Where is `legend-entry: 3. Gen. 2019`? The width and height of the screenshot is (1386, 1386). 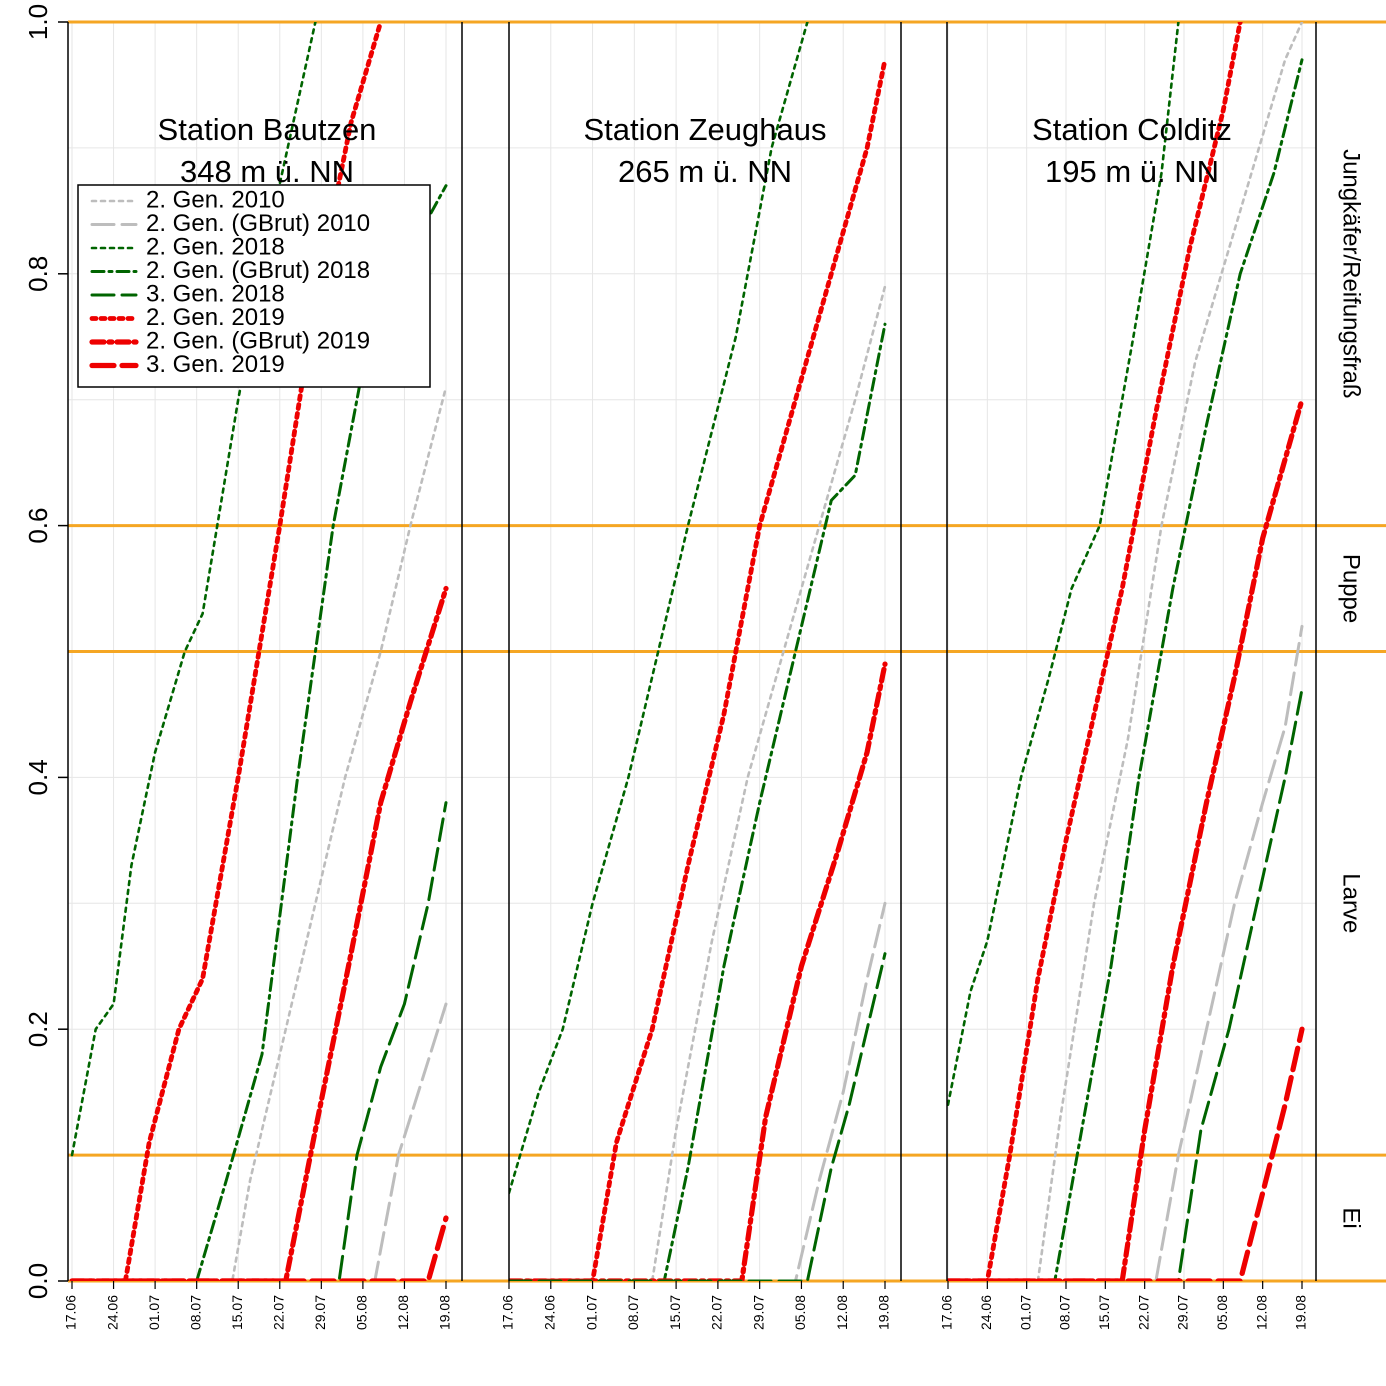 legend-entry: 3. Gen. 2019 is located at coordinates (215, 364).